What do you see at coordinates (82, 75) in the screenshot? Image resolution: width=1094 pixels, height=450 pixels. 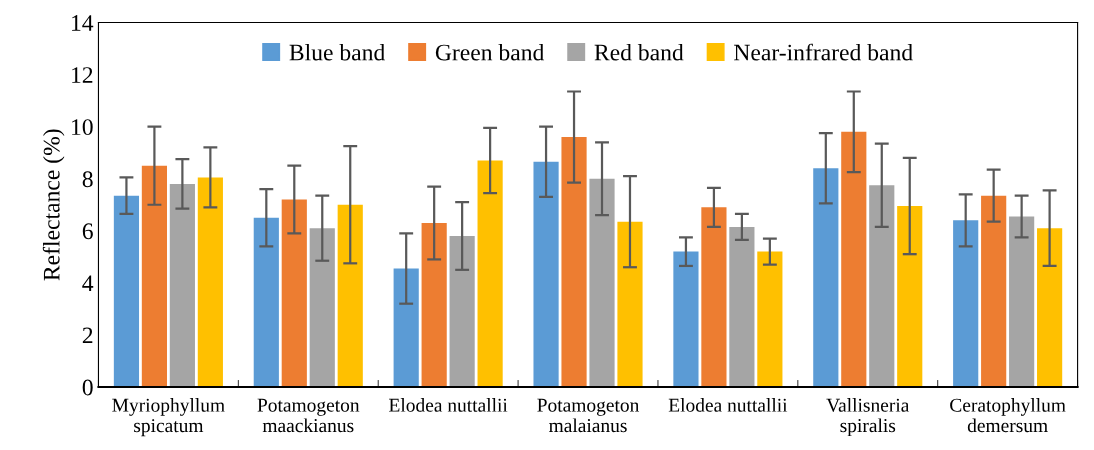 I see `y-tick-label: 12` at bounding box center [82, 75].